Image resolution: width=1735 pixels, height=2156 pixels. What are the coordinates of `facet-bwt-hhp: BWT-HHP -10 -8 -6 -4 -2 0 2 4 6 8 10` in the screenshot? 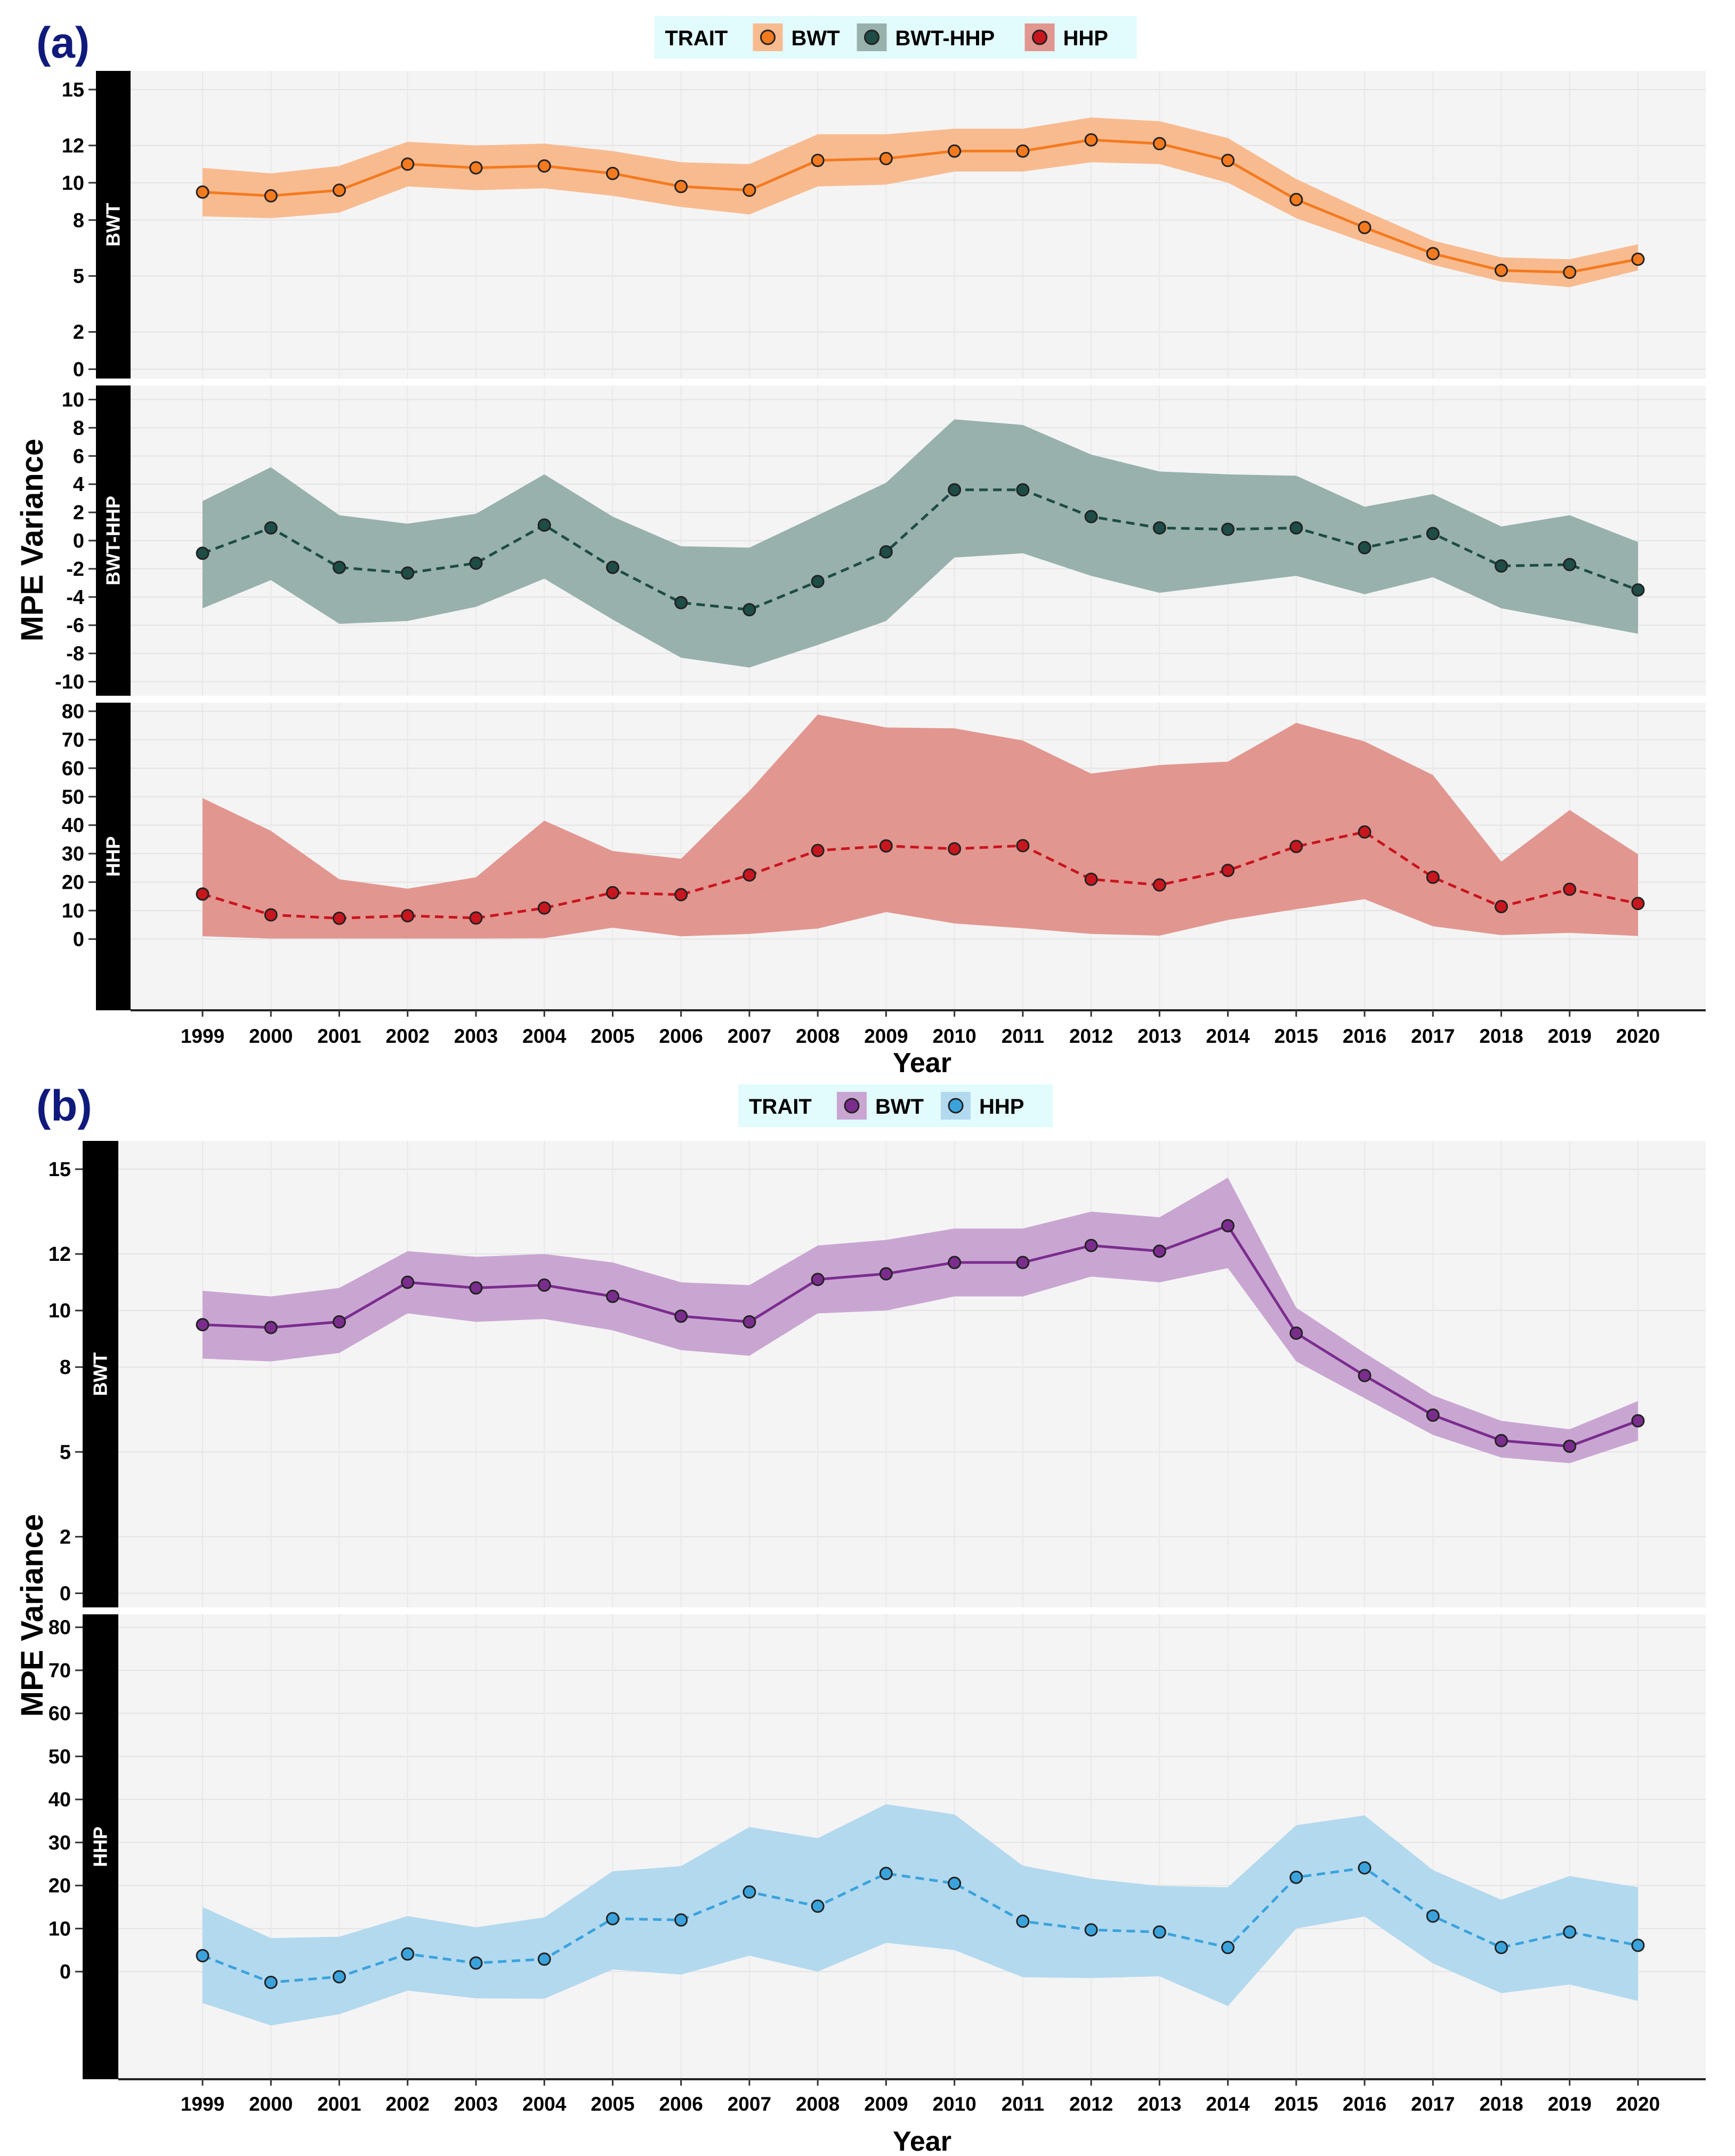 It's located at (880, 540).